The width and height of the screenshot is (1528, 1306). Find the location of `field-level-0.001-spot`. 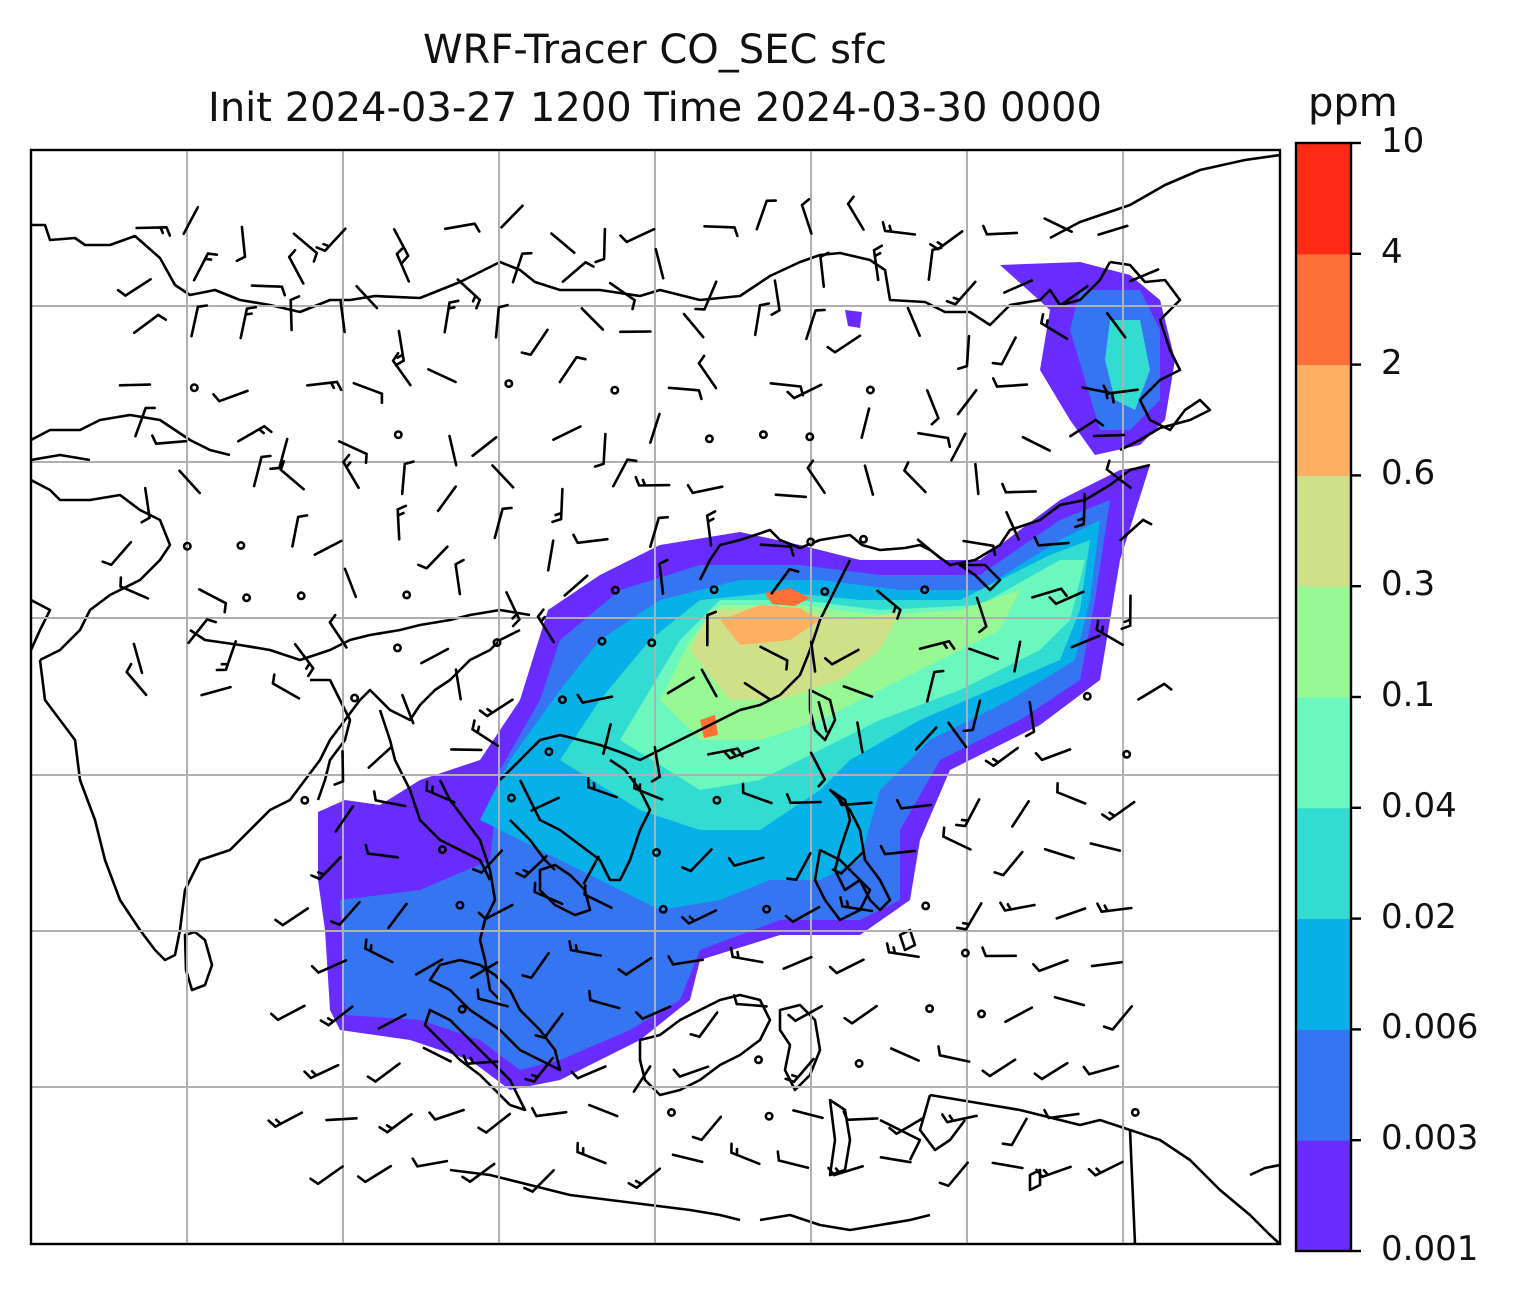

field-level-0.001-spot is located at coordinates (853, 319).